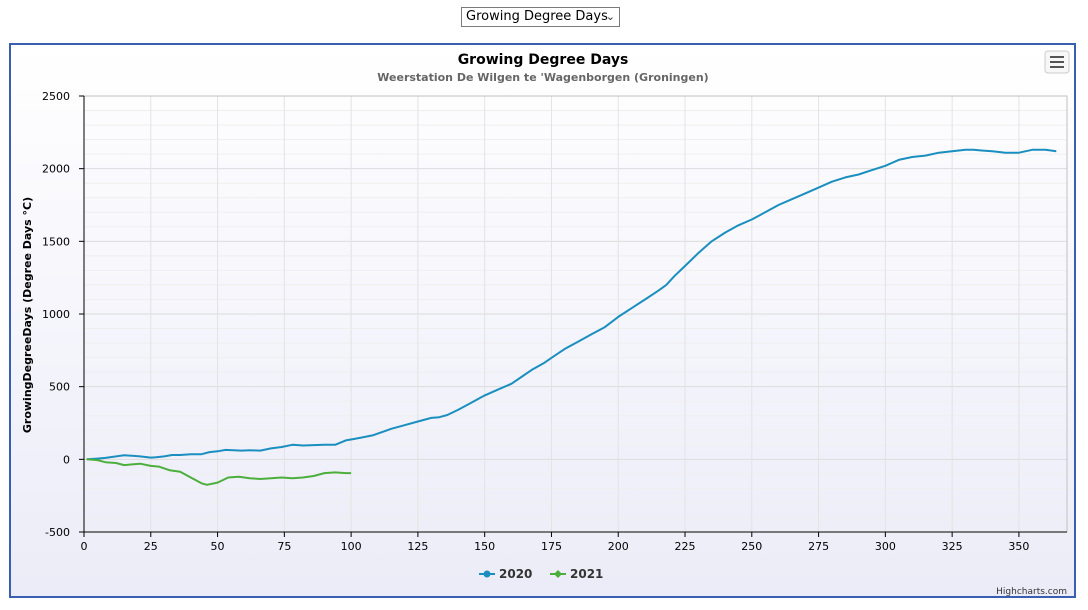  I want to click on y-axis-ticks: -500 0 500 1000 1500 2000 2500, so click(63, 314).